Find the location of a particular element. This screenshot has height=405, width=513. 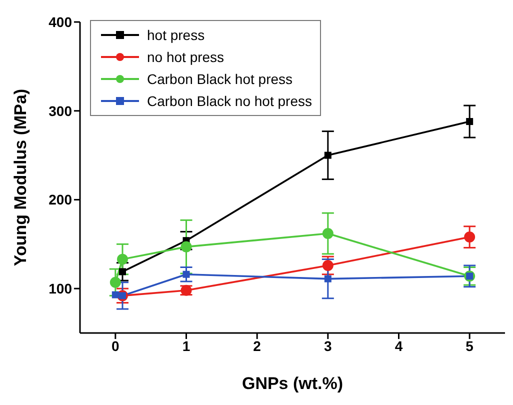

y-axis-title: Young Modulus (MPa) is located at coordinates (20, 177).